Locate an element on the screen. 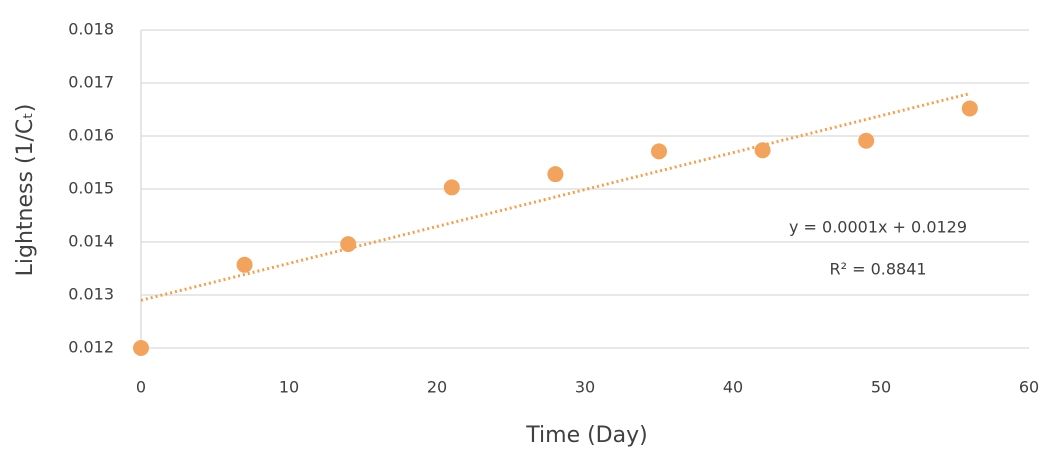  x-axis-title: Time (Day) is located at coordinates (586, 435).